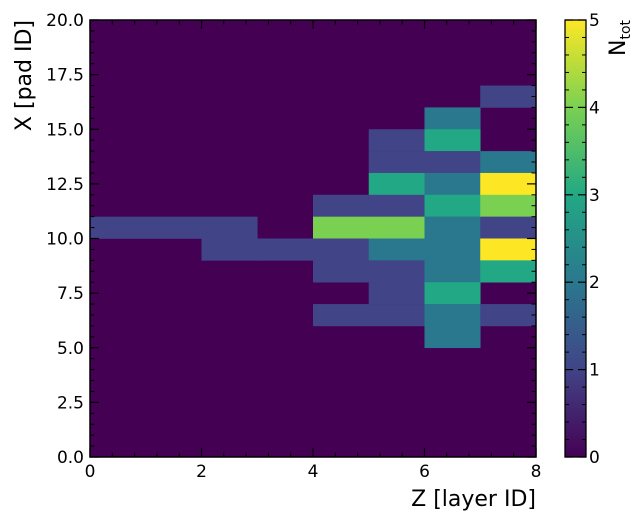 Image resolution: width=635 pixels, height=513 pixels. Describe the element at coordinates (24, 75) in the screenshot. I see `y-axis-label: X [pad ID]` at that location.